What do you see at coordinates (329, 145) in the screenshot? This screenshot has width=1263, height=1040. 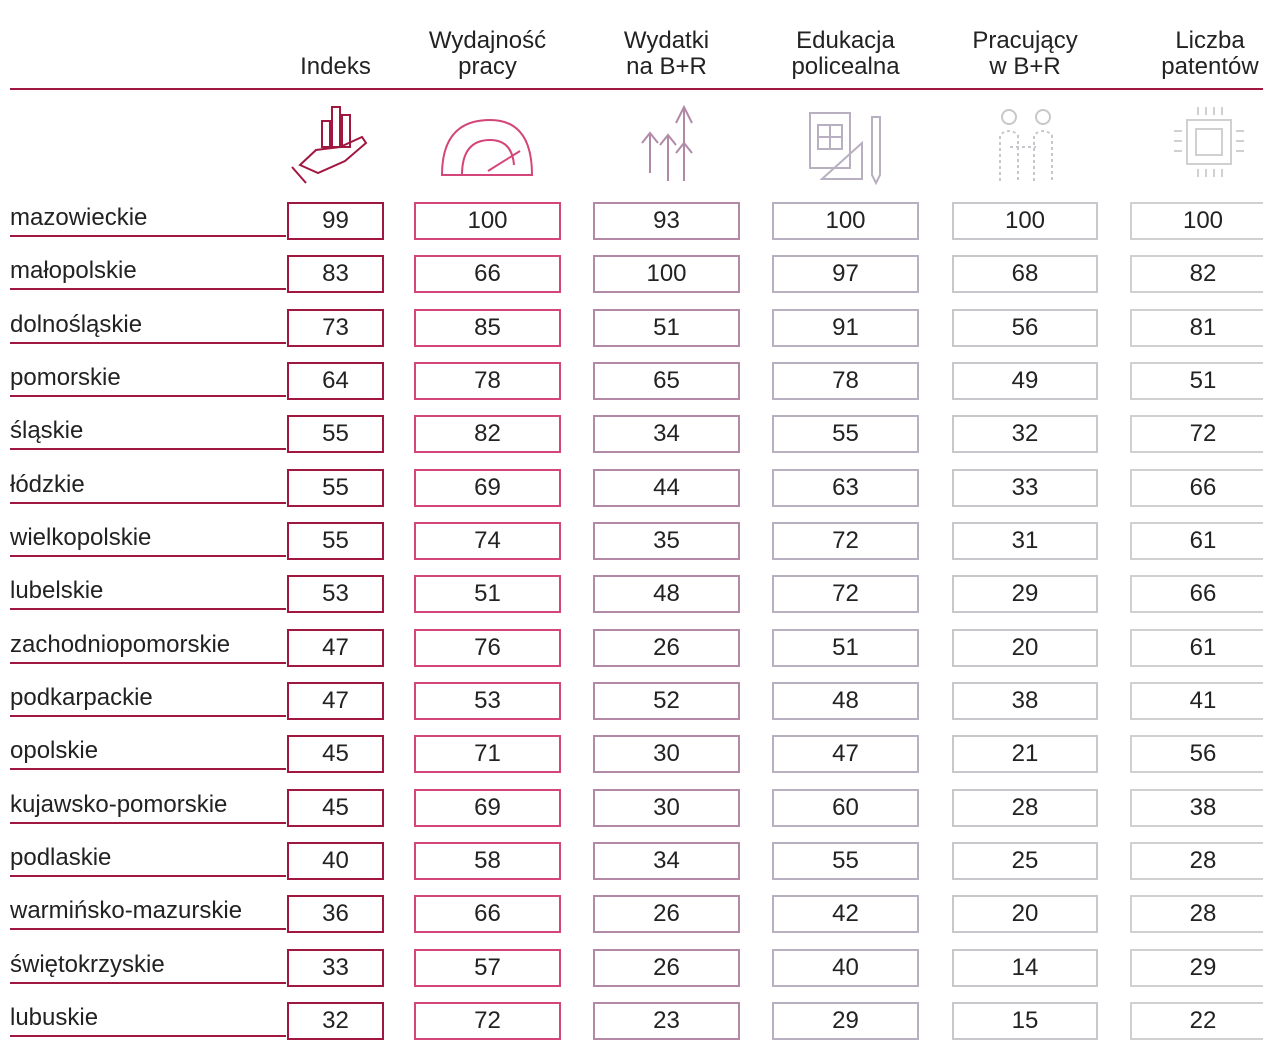 I see `icon-index` at bounding box center [329, 145].